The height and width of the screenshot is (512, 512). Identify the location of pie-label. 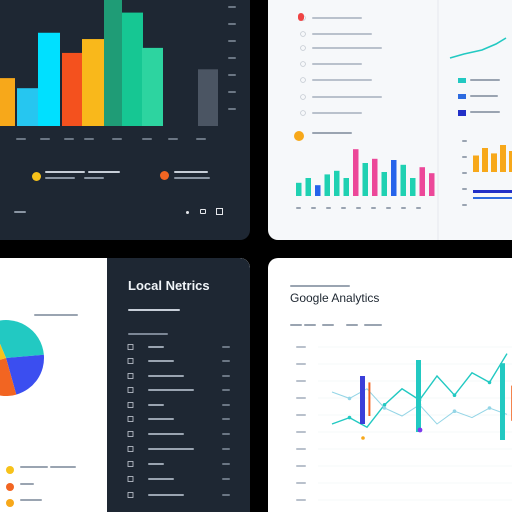
(56, 315).